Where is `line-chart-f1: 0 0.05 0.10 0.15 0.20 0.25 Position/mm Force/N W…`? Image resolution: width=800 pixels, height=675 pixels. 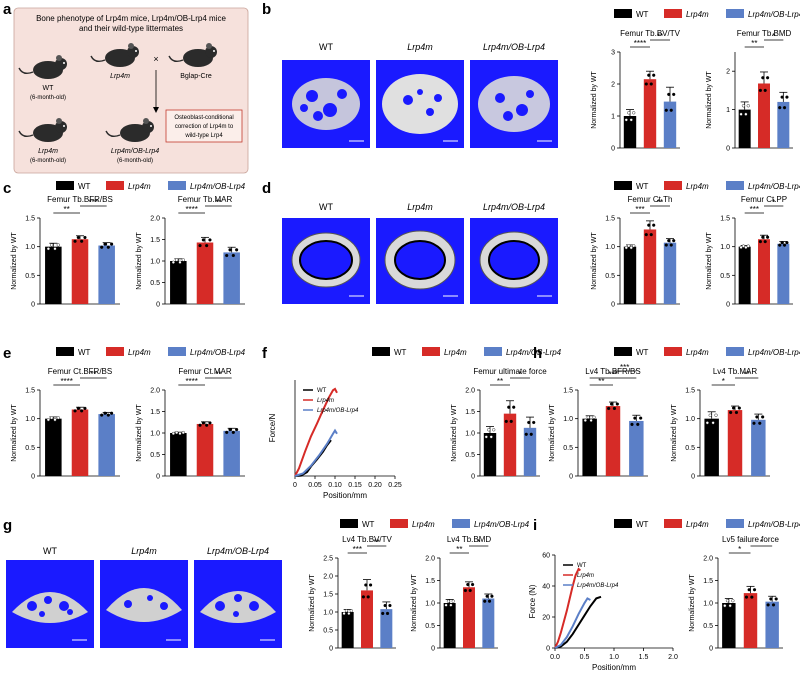
line-chart-f1: 0 0.05 0.10 0.15 0.20 0.25 Position/mm Force/N W… is located at coordinates (335, 440).